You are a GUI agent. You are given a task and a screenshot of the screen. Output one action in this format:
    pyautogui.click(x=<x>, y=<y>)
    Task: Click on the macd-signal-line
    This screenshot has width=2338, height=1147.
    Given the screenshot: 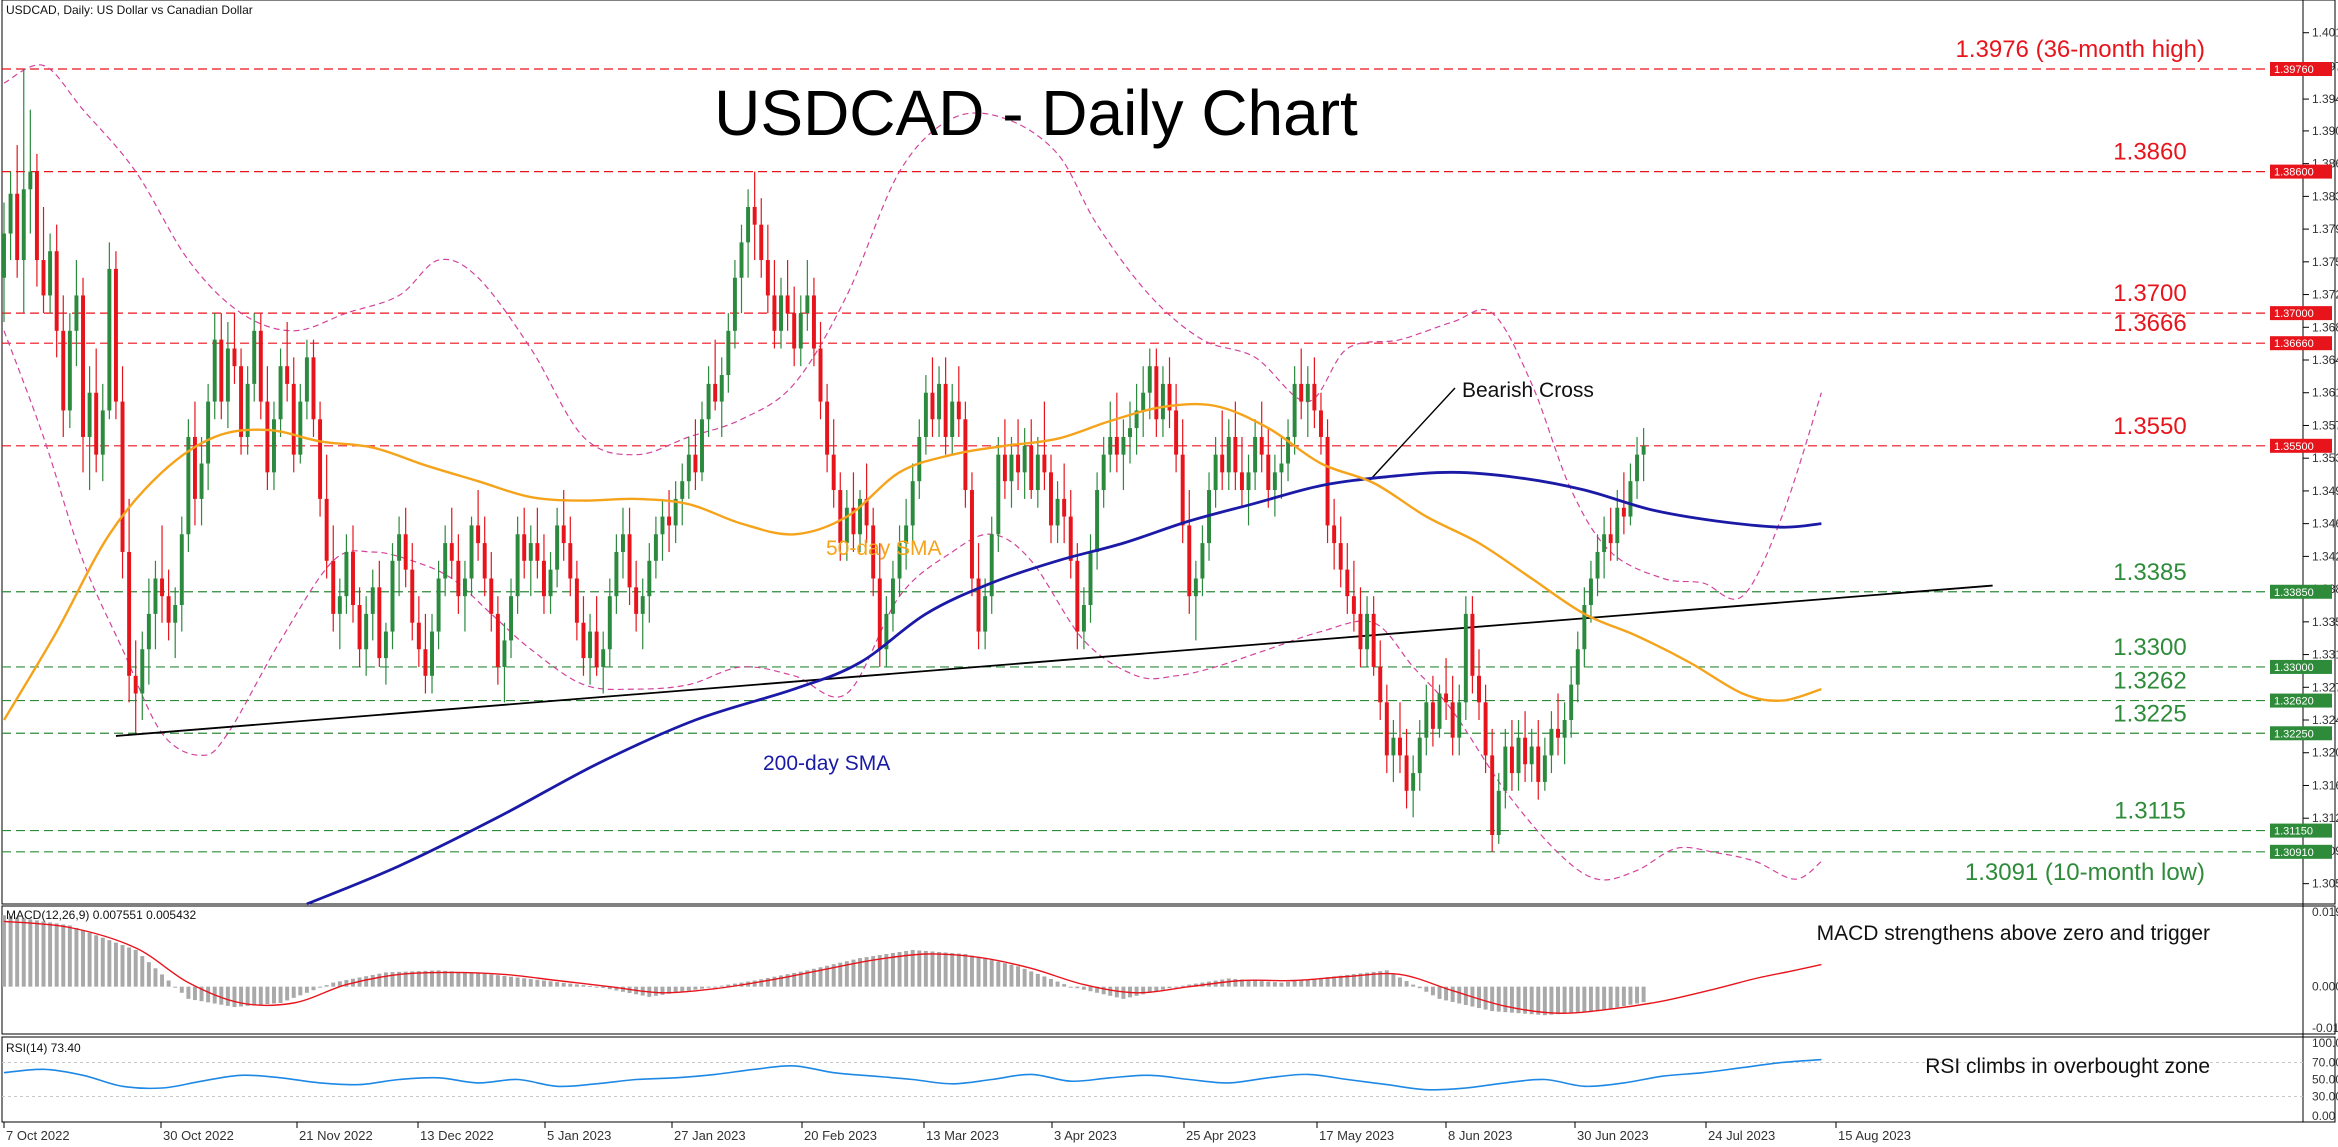 What is the action you would take?
    pyautogui.click(x=912, y=967)
    